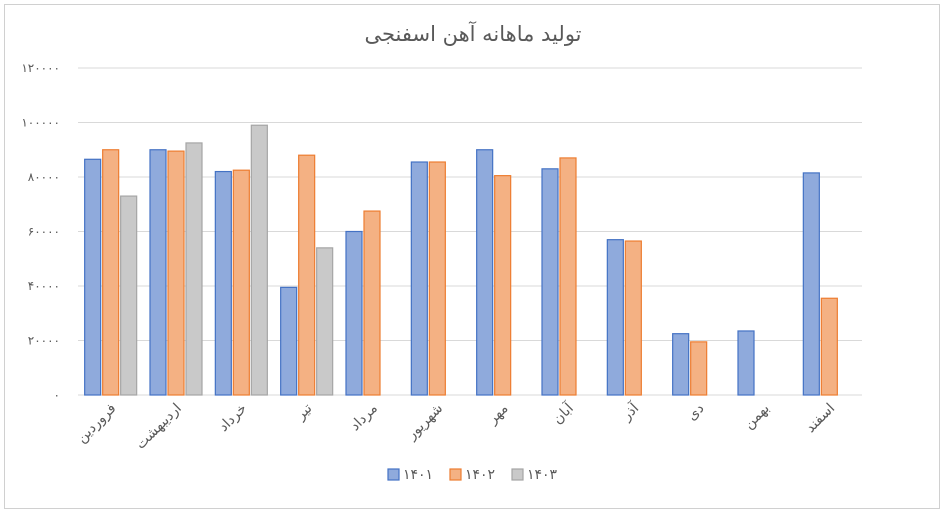 The width and height of the screenshot is (946, 517). Describe the element at coordinates (44, 177) in the screenshot. I see `y-tick-label: ۸۰۰۰۰` at that location.